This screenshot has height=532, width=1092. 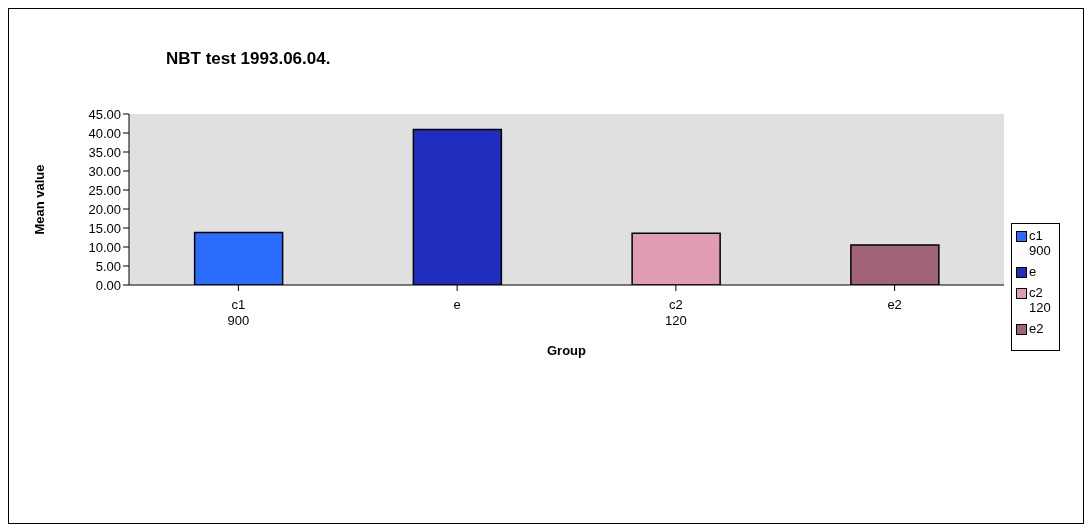 What do you see at coordinates (567, 350) in the screenshot?
I see `x-axis-title: Group` at bounding box center [567, 350].